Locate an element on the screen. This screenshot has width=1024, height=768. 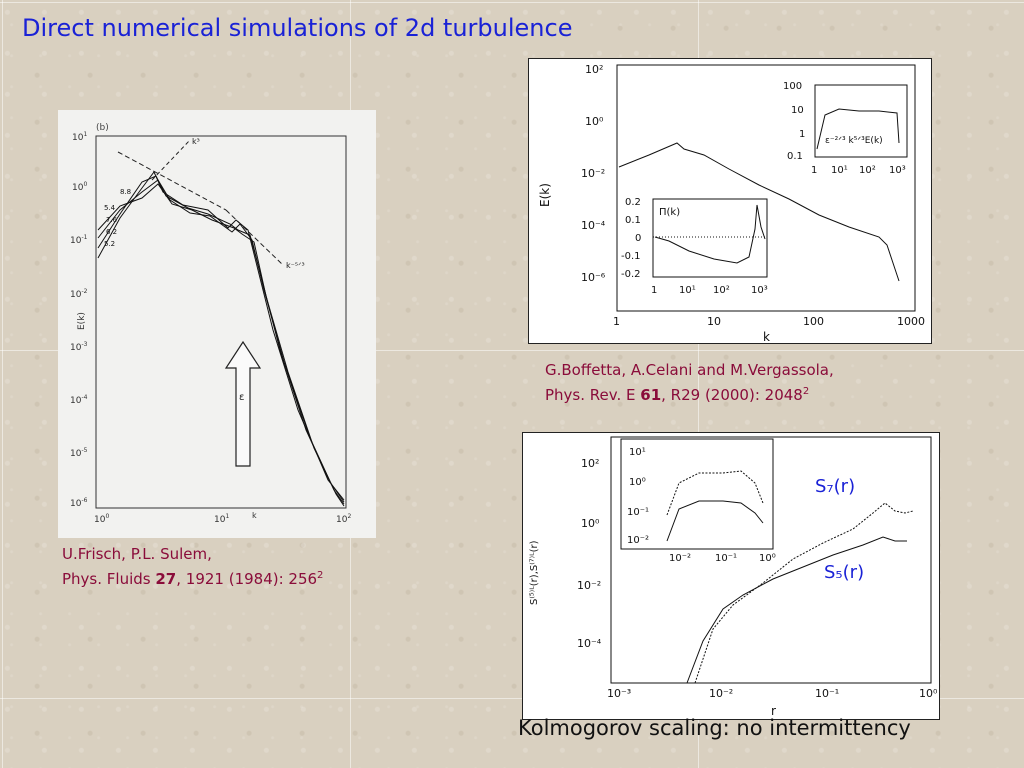
inset-y-tick: 10 is located at coordinates (797, 110).